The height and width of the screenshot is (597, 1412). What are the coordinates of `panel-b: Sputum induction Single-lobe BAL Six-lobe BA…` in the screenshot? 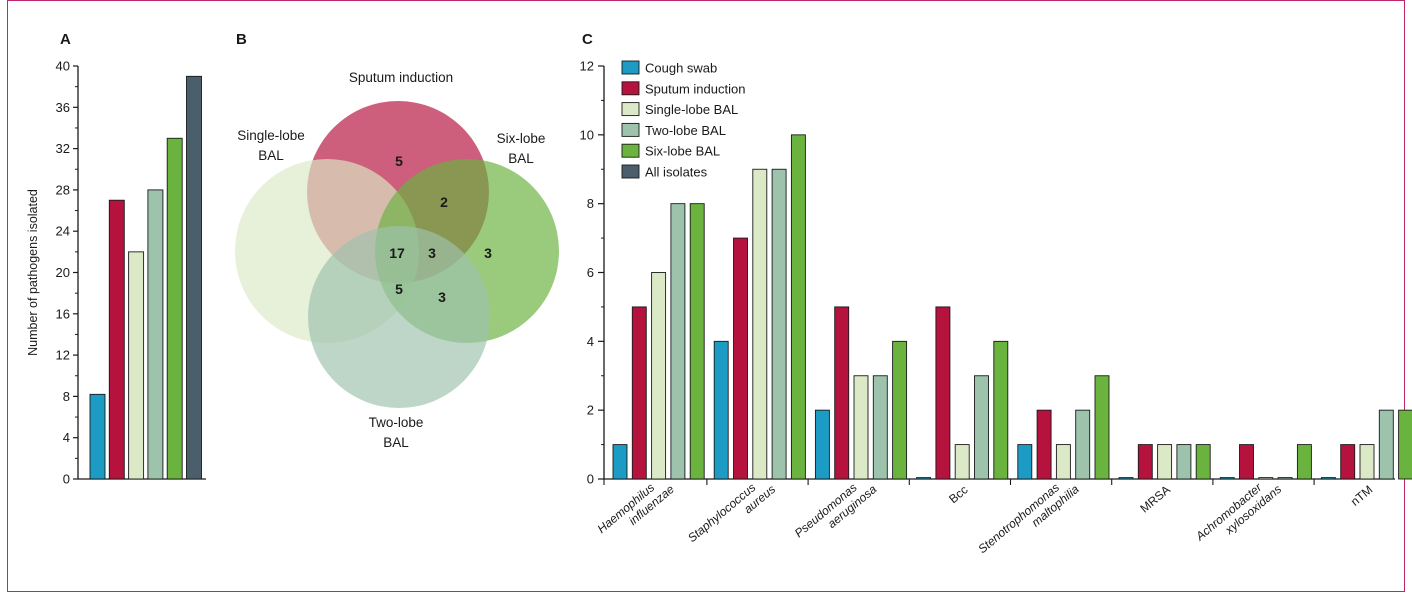 It's located at (397, 260).